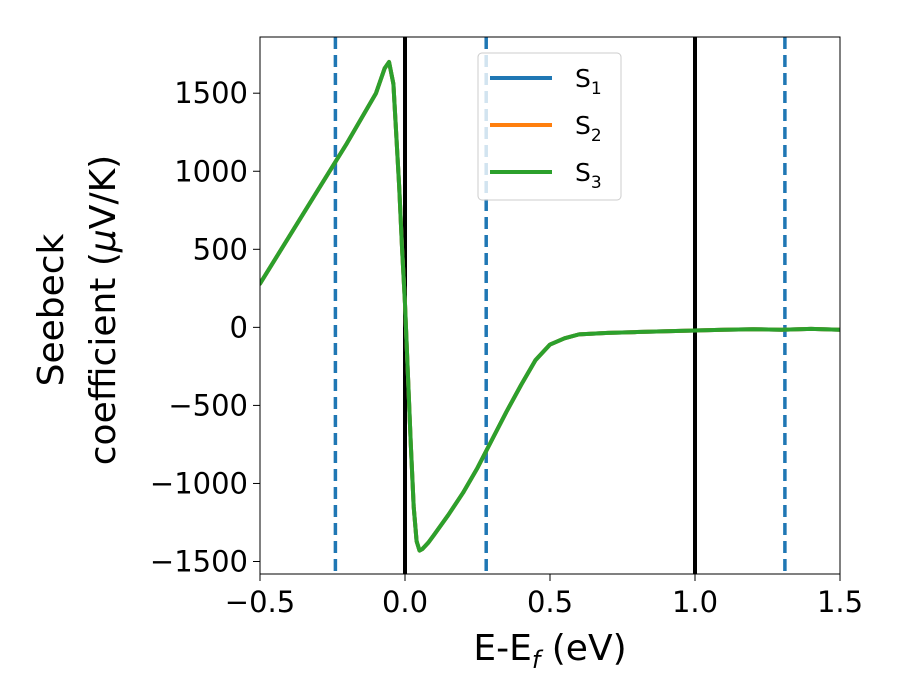  I want to click on x-tick-label: 0.5, so click(550, 602).